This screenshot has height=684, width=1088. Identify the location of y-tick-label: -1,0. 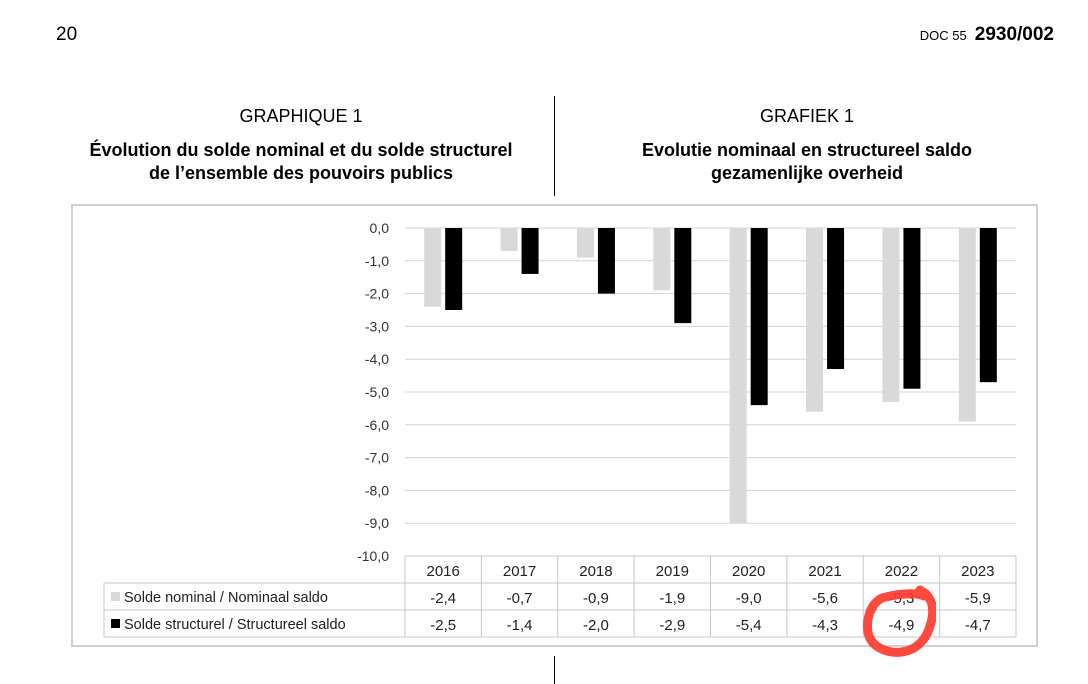
(377, 261).